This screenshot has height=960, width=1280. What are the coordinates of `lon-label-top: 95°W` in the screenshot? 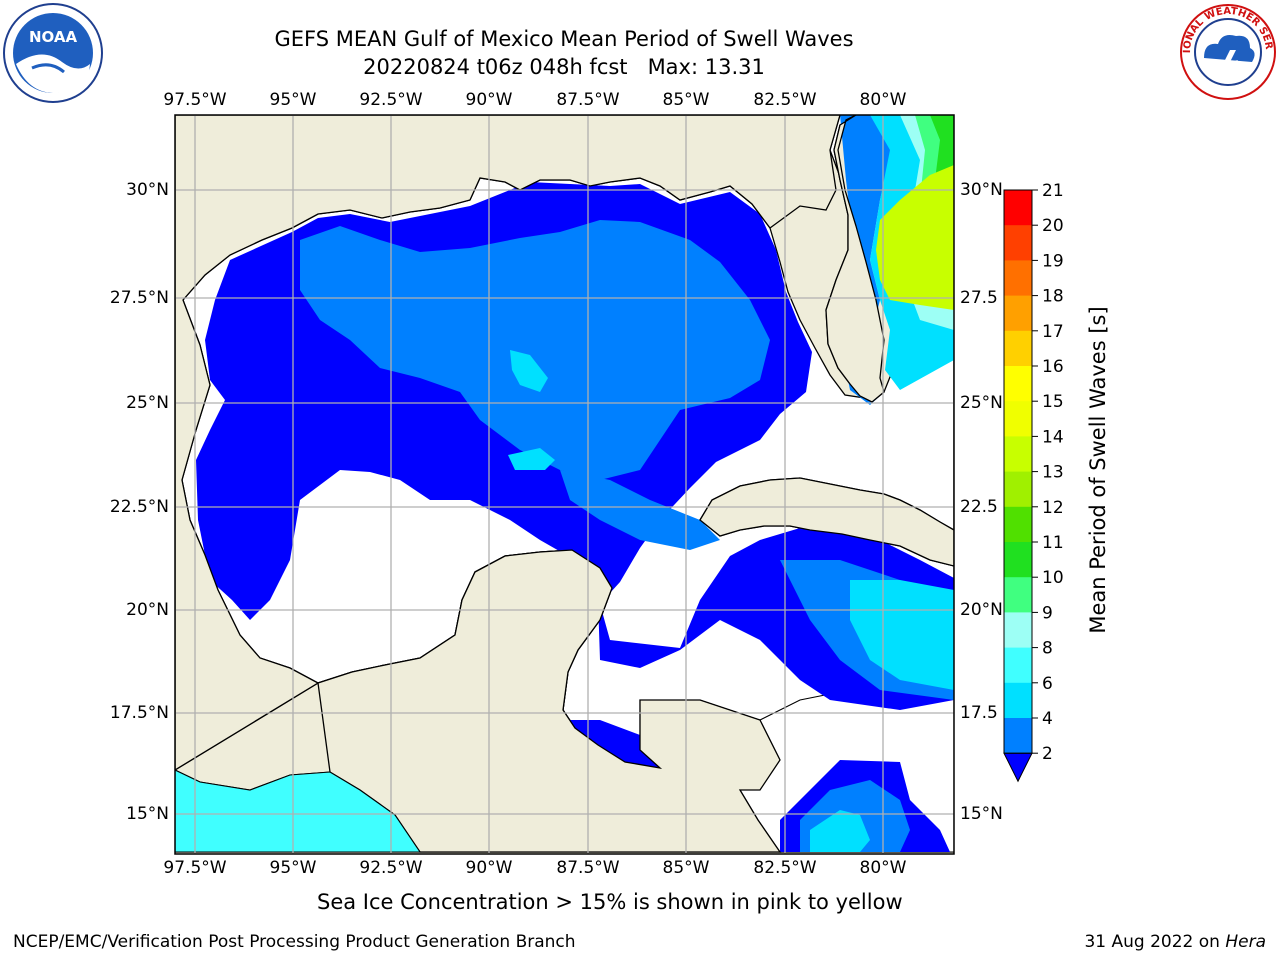 It's located at (293, 100).